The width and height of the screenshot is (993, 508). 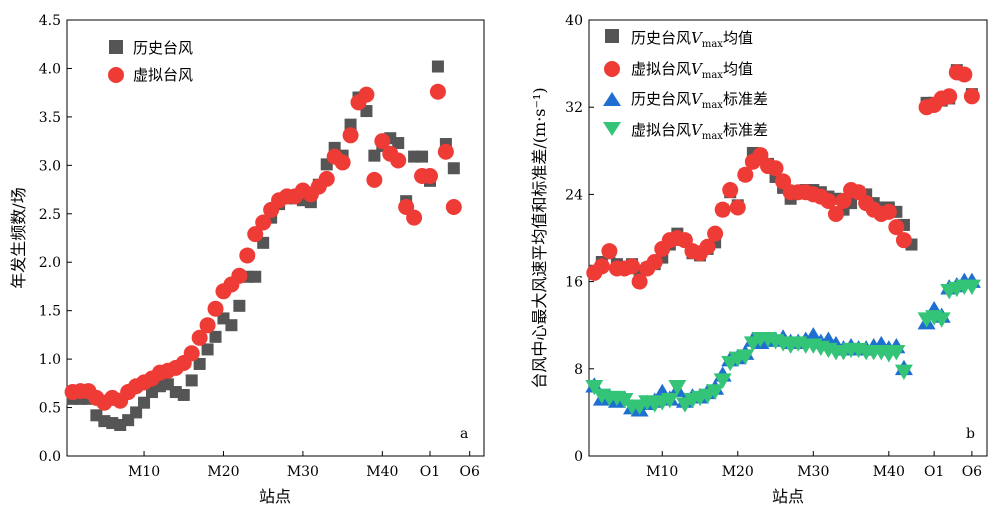 I want to click on legend-label-virt-std-v: V, so click(x=697, y=130).